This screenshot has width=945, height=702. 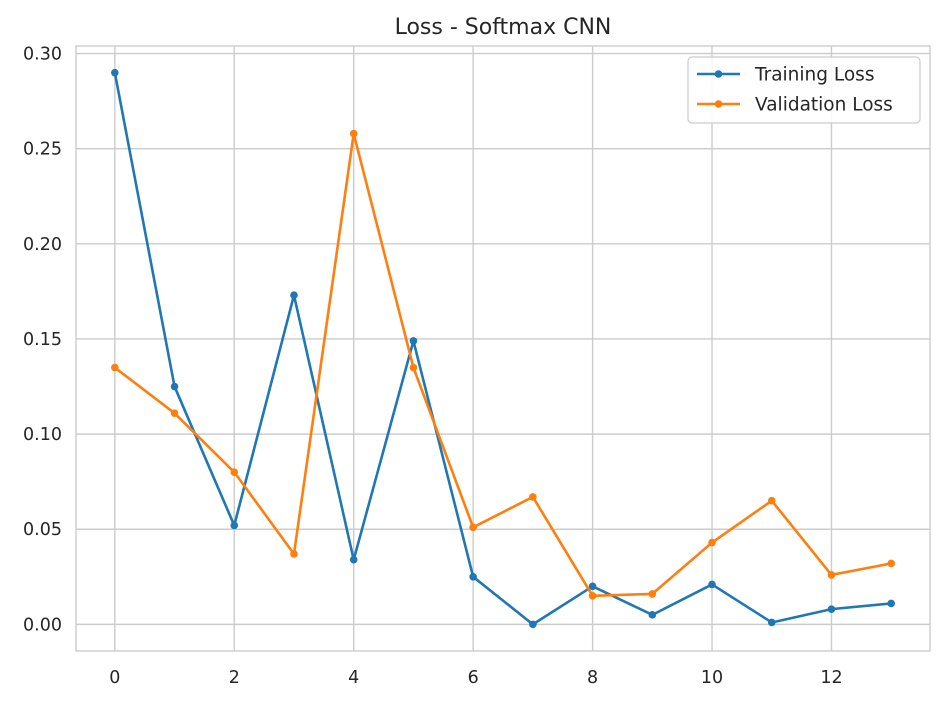 What do you see at coordinates (824, 105) in the screenshot?
I see `legend-label-validation-loss: Validation Loss` at bounding box center [824, 105].